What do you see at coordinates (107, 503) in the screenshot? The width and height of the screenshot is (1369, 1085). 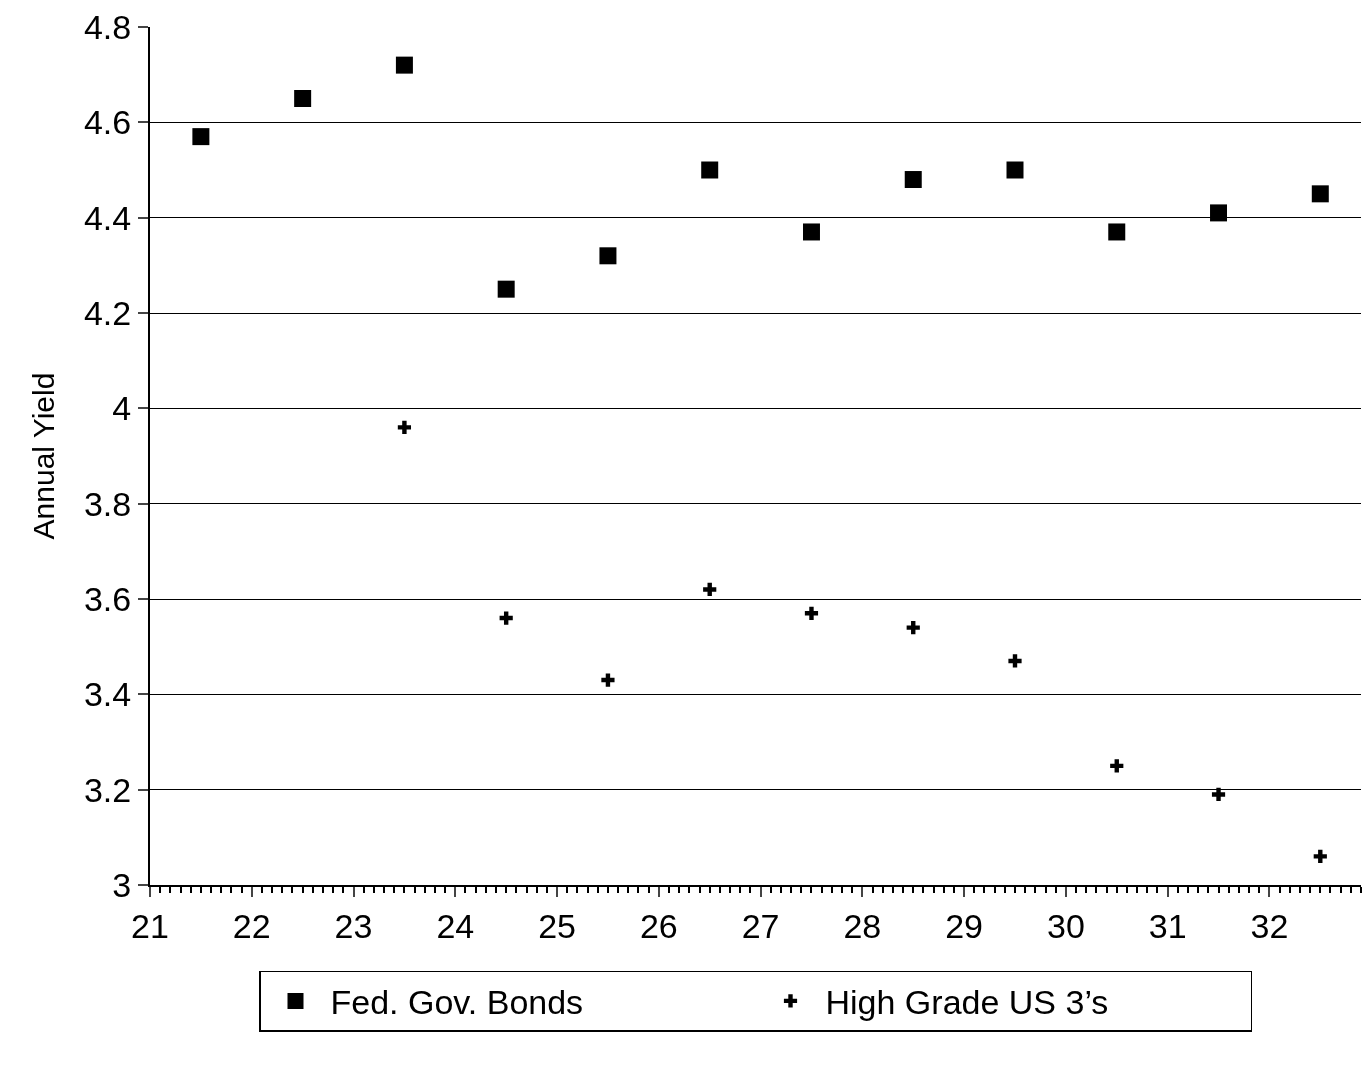 I see `y-tick-label: 3.8` at bounding box center [107, 503].